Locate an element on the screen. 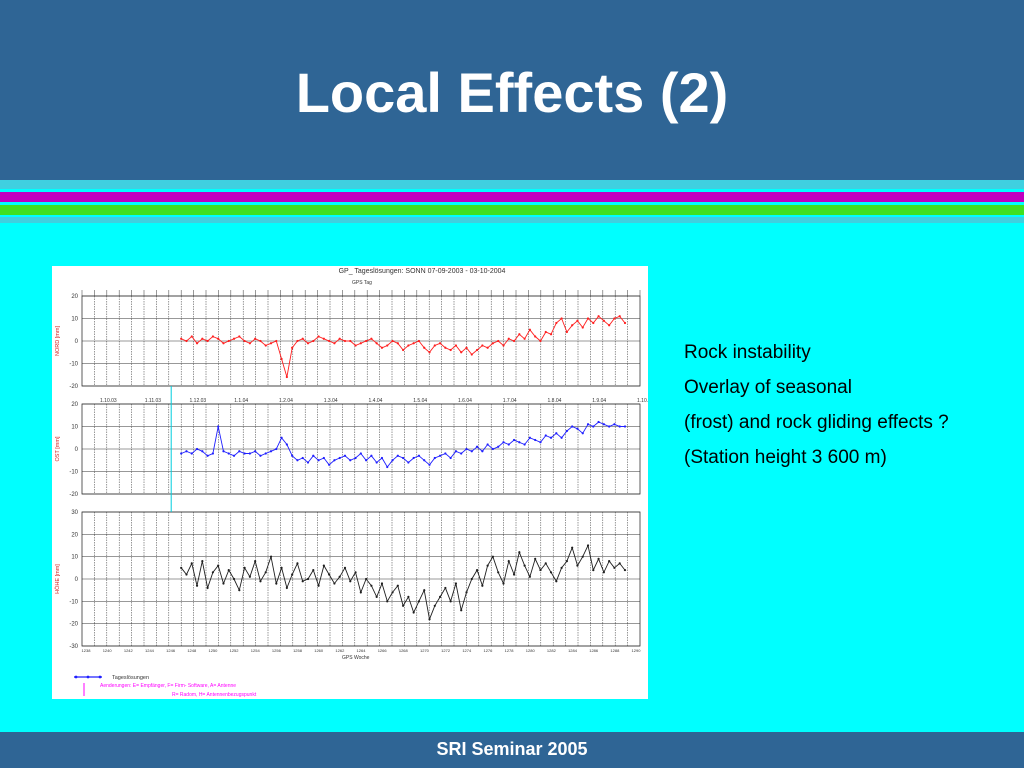  date-tick-label: 1.9.04 is located at coordinates (599, 401).